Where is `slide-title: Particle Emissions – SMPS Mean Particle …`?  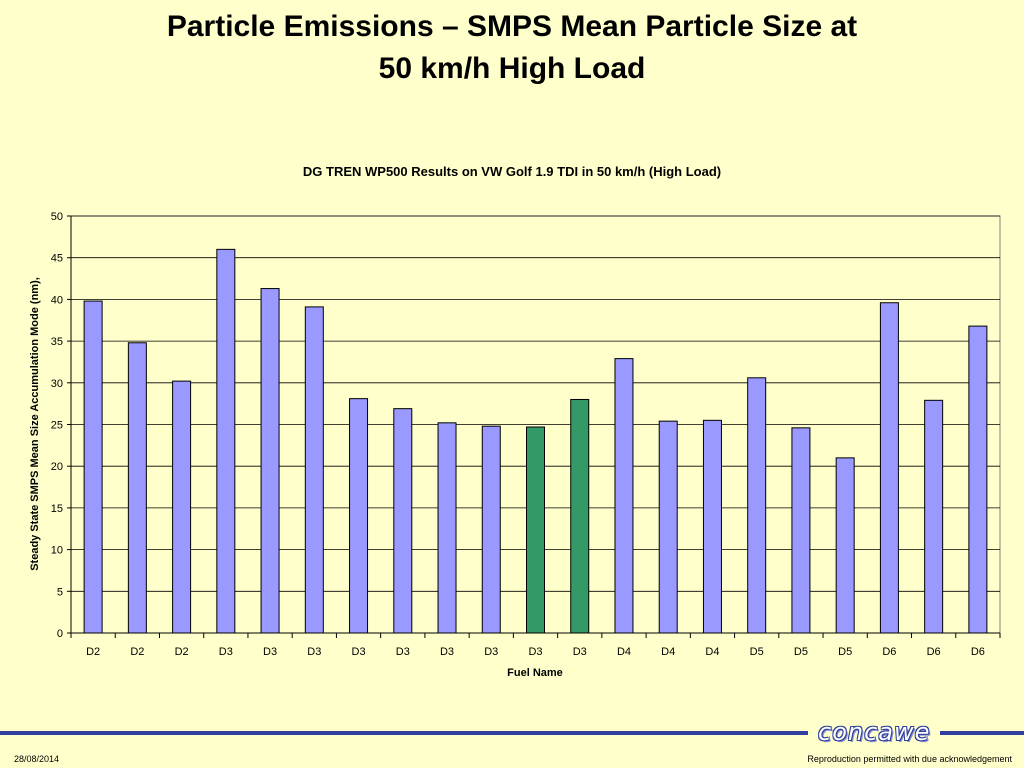 slide-title: Particle Emissions – SMPS Mean Particle … is located at coordinates (512, 48).